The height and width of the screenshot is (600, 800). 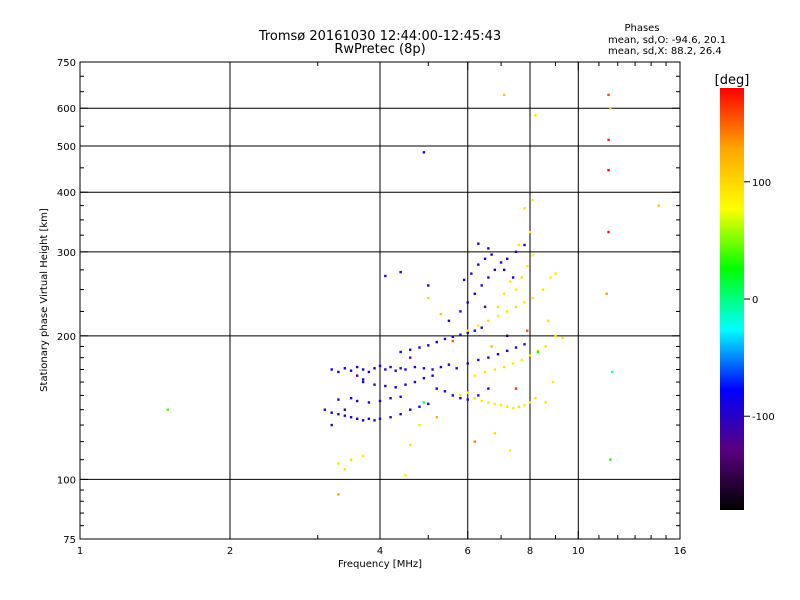 What do you see at coordinates (763, 417) in the screenshot?
I see `colorbar-tick-label: -100` at bounding box center [763, 417].